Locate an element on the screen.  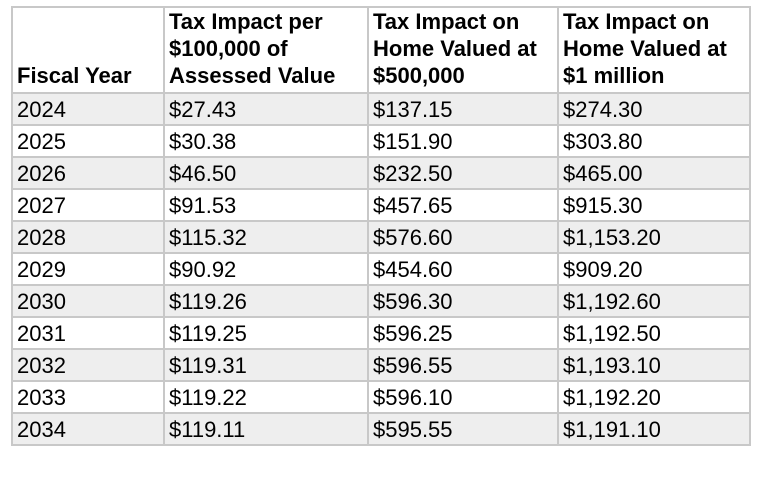
amount-cell: $595.55 is located at coordinates (463, 429).